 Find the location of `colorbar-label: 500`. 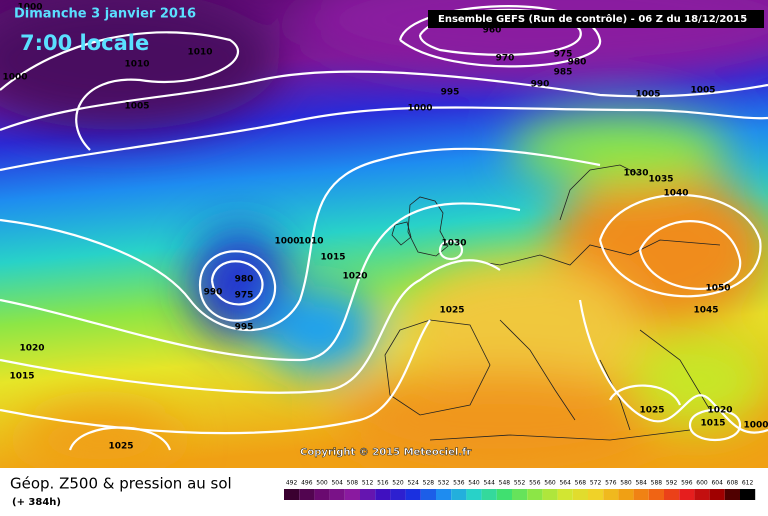

colorbar-label: 500 is located at coordinates (322, 483).